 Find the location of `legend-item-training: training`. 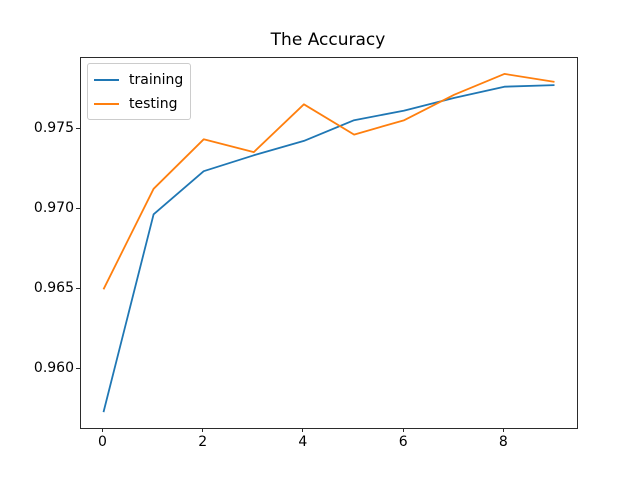

legend-item-training: training is located at coordinates (139, 80).